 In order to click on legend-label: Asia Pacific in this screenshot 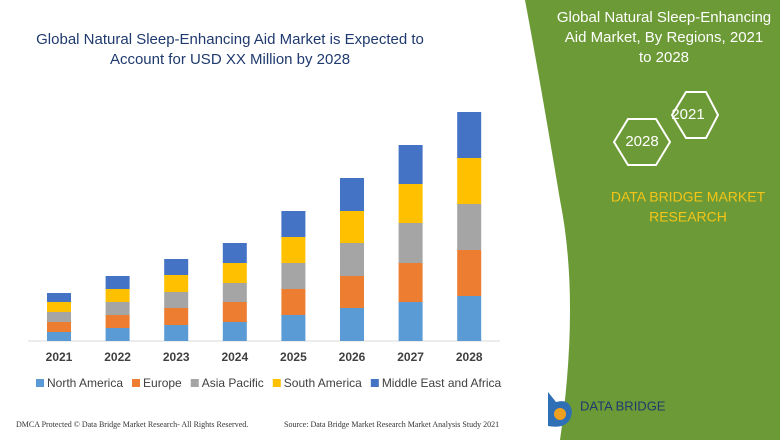, I will do `click(233, 383)`.